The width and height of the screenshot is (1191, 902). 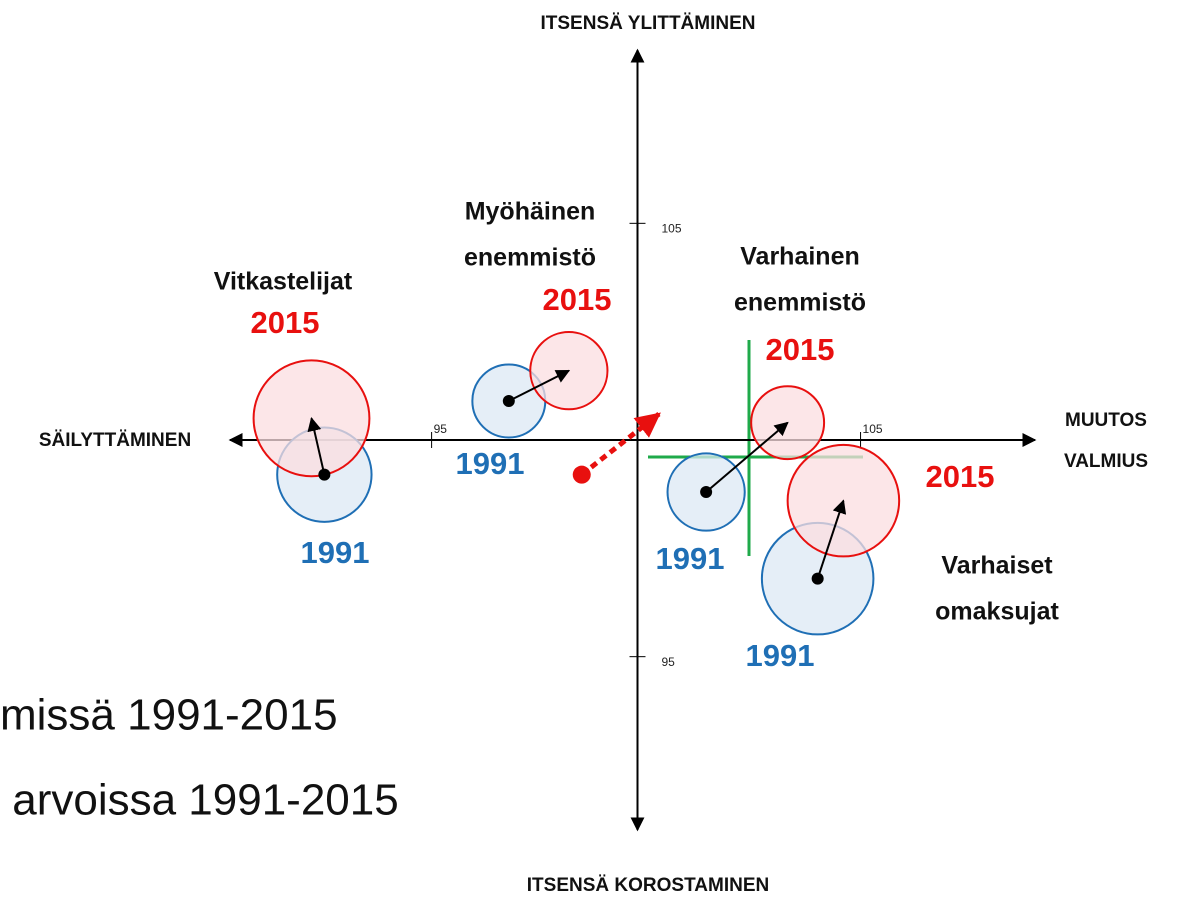 I want to click on x-tick-label: 95, so click(x=441, y=429).